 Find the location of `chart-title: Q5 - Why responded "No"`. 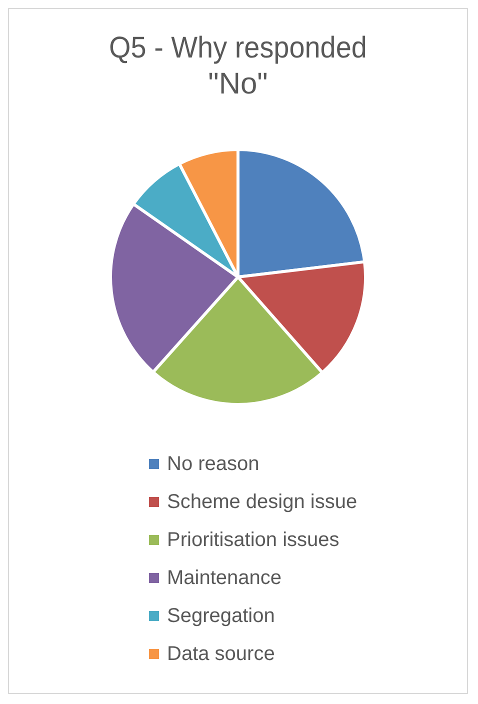

chart-title: Q5 - Why responded "No" is located at coordinates (238, 65).